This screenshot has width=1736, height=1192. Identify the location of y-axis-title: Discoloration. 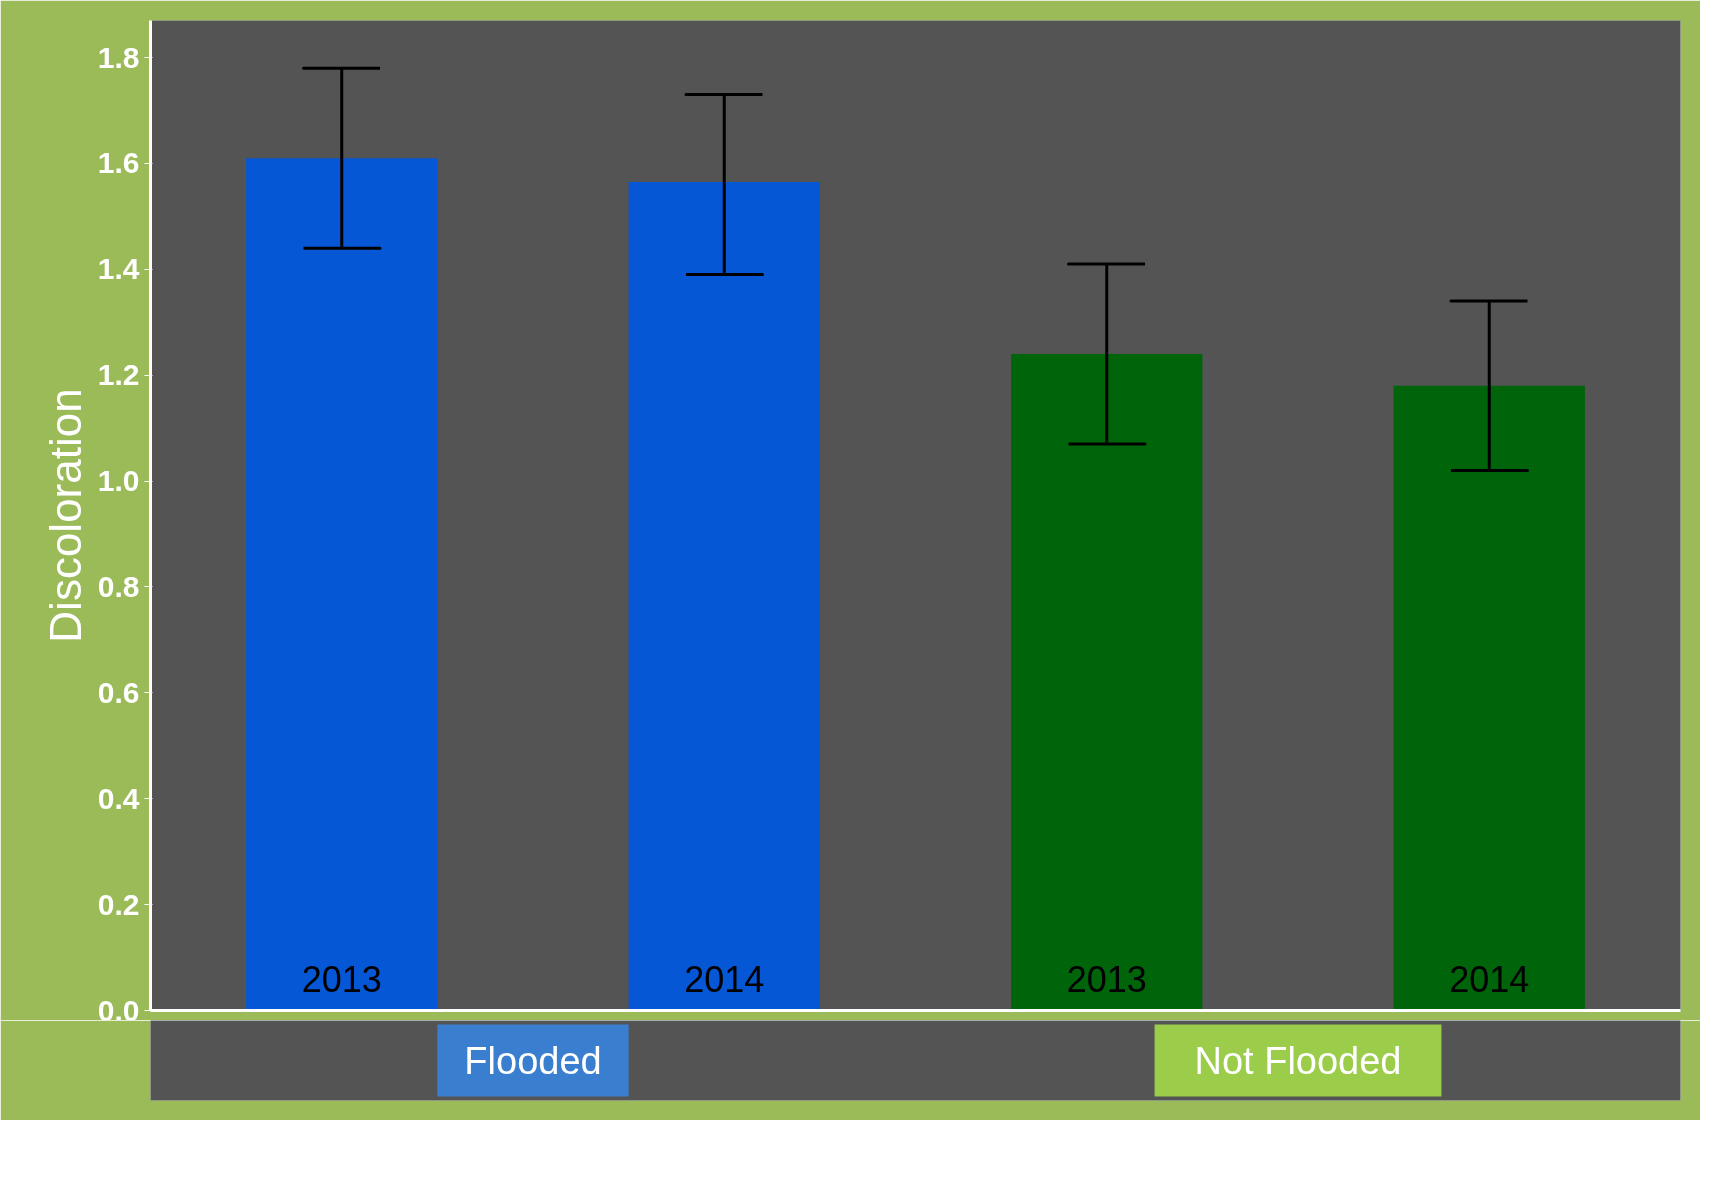
(65, 515).